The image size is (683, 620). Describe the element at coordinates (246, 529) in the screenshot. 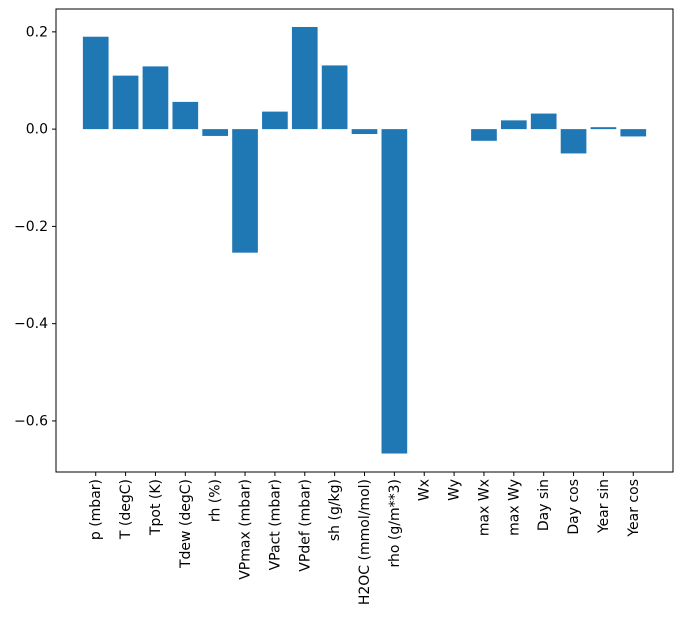

I see `x-tick-label: VPmax (mbar)` at that location.